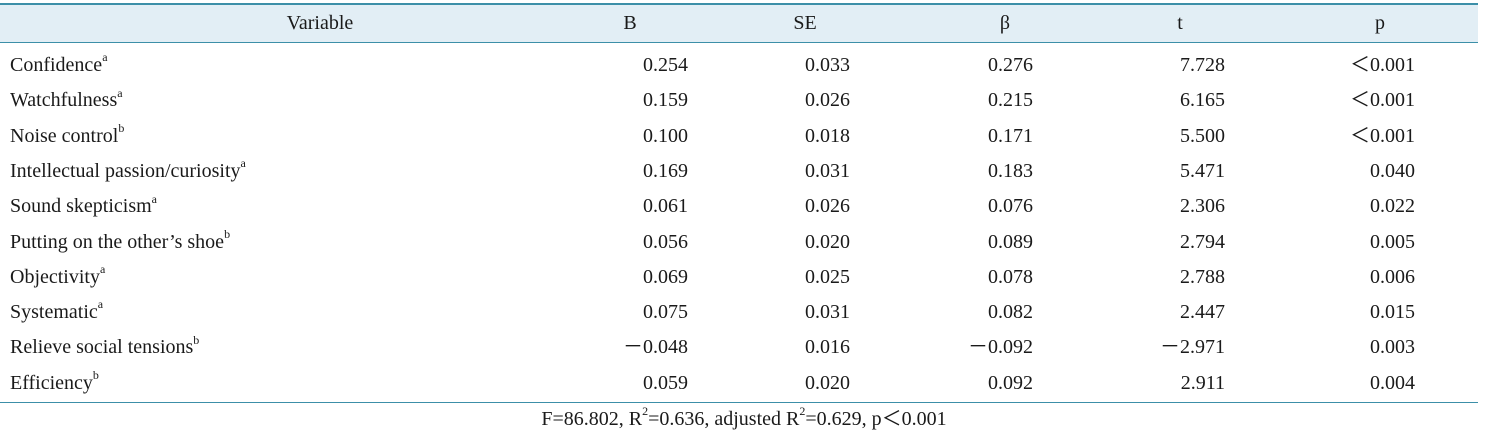 The image size is (1489, 435). I want to click on cell-variable: Objectivitya, so click(58, 275).